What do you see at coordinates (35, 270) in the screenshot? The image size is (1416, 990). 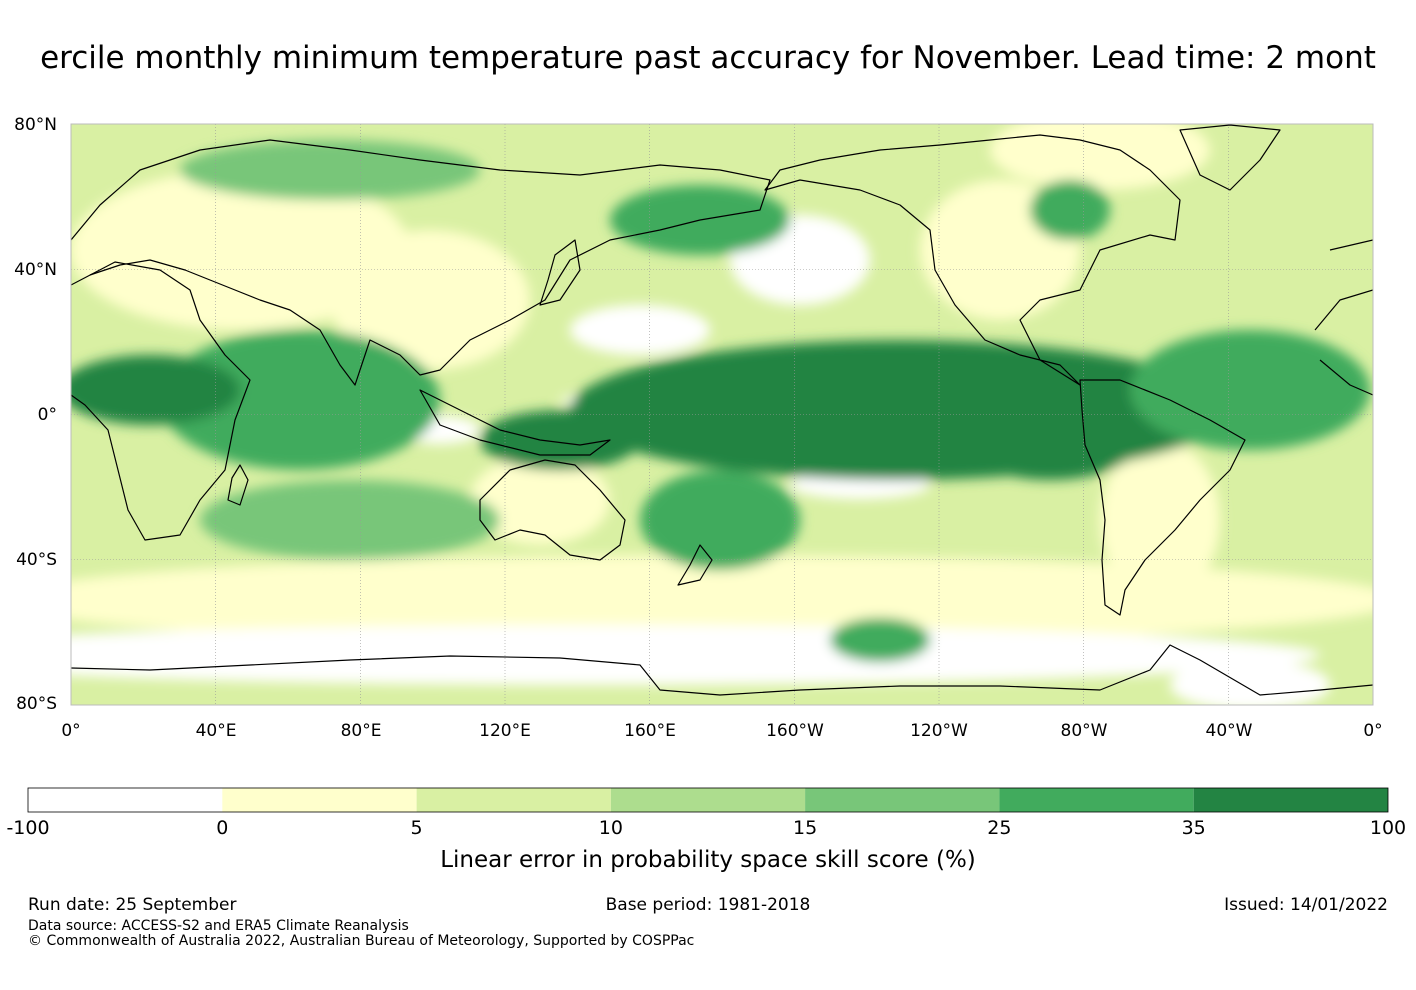 I see `lat-label-40n: 40°N` at bounding box center [35, 270].